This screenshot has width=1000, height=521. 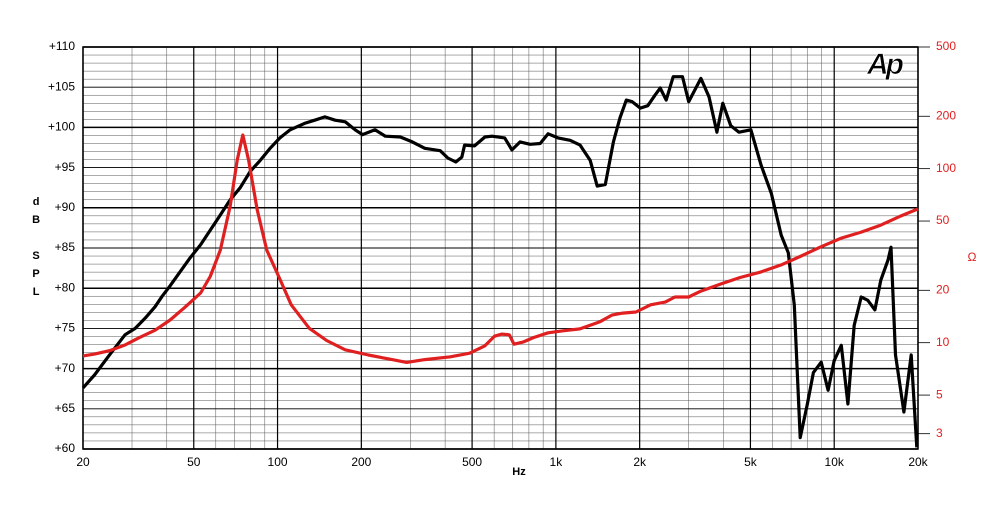 I want to click on x-tick-label: 1k, so click(x=557, y=462).